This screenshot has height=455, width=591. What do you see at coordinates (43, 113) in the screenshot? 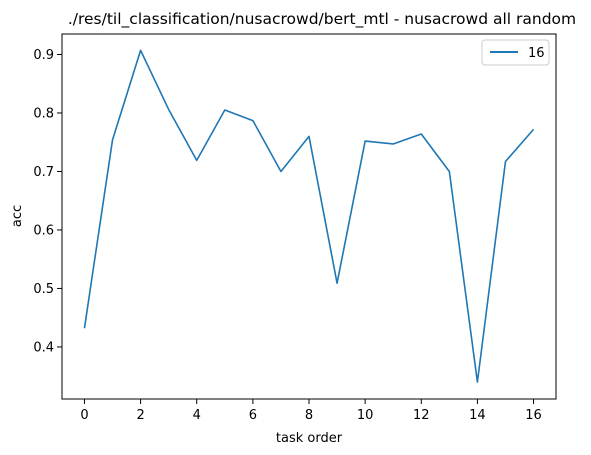
I see `y-tick-label: 0.8` at bounding box center [43, 113].